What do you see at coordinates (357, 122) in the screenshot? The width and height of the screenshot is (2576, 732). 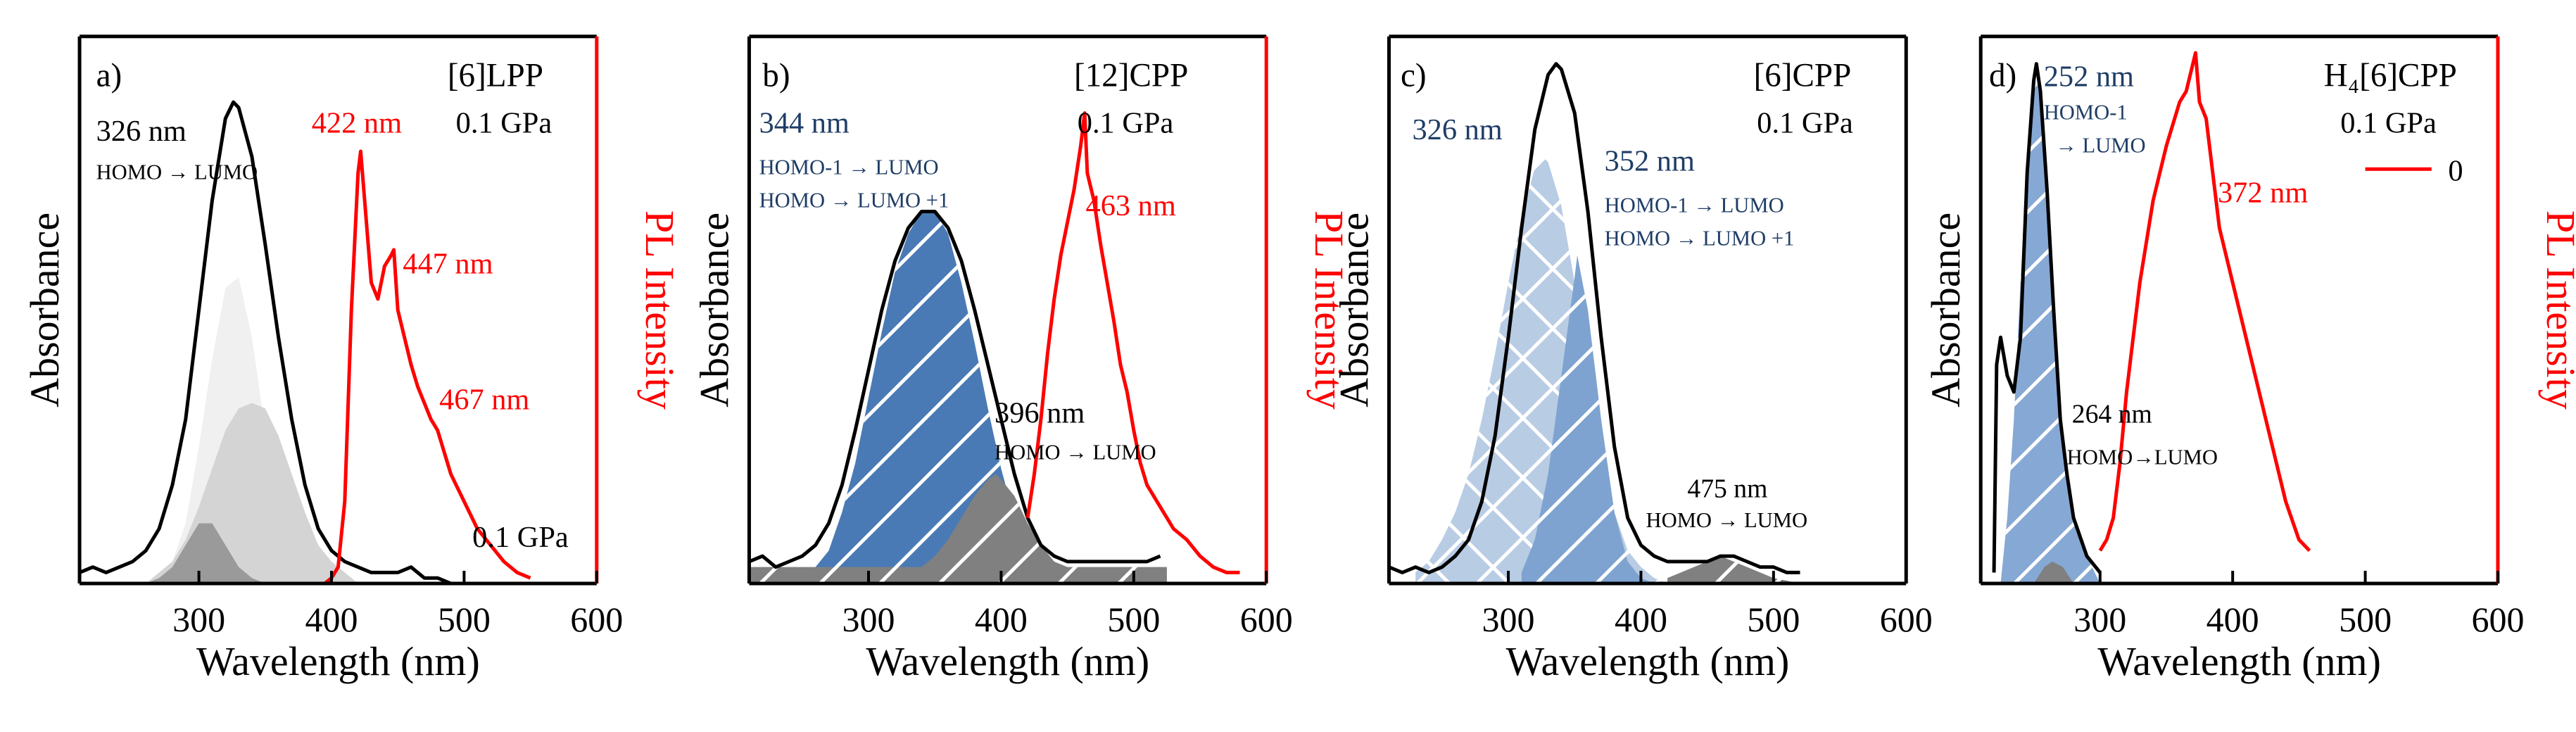 I see `annotation: 422 nm` at bounding box center [357, 122].